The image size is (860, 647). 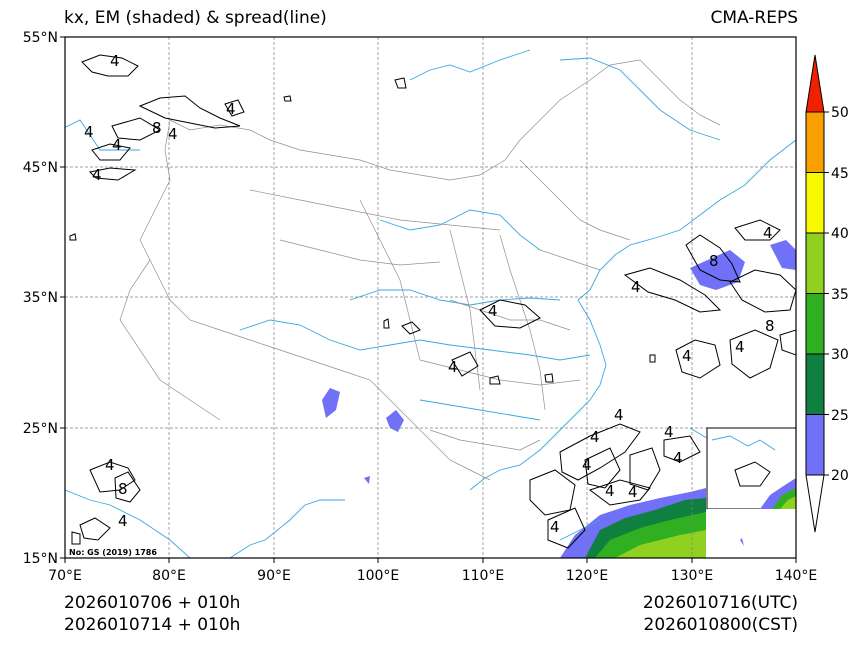 I want to click on lon-label: 70°E, so click(x=65, y=576).